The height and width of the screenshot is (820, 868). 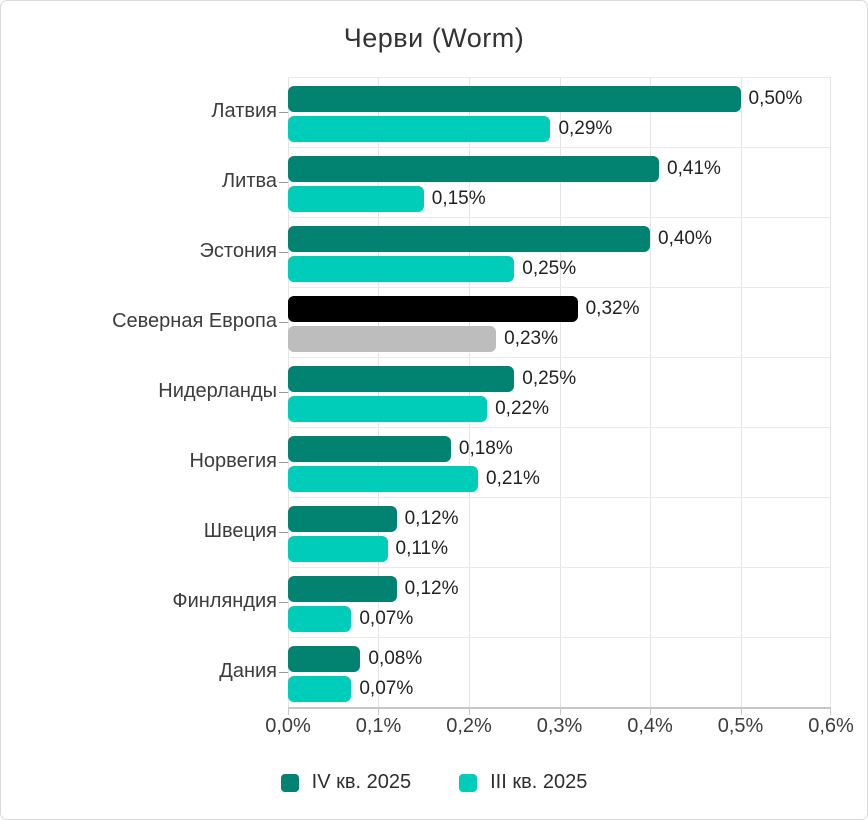 I want to click on bar-value-label: 0,22%, so click(x=522, y=408).